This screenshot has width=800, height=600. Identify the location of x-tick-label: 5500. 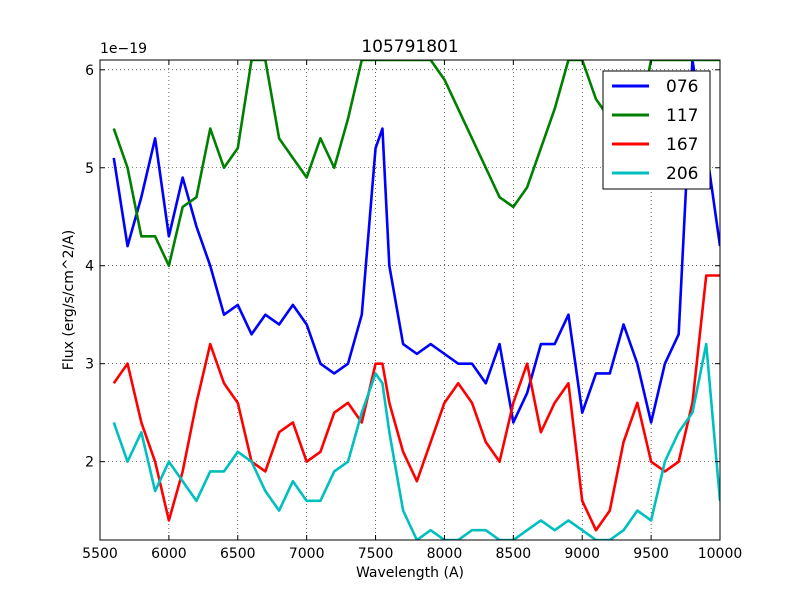
(100, 554).